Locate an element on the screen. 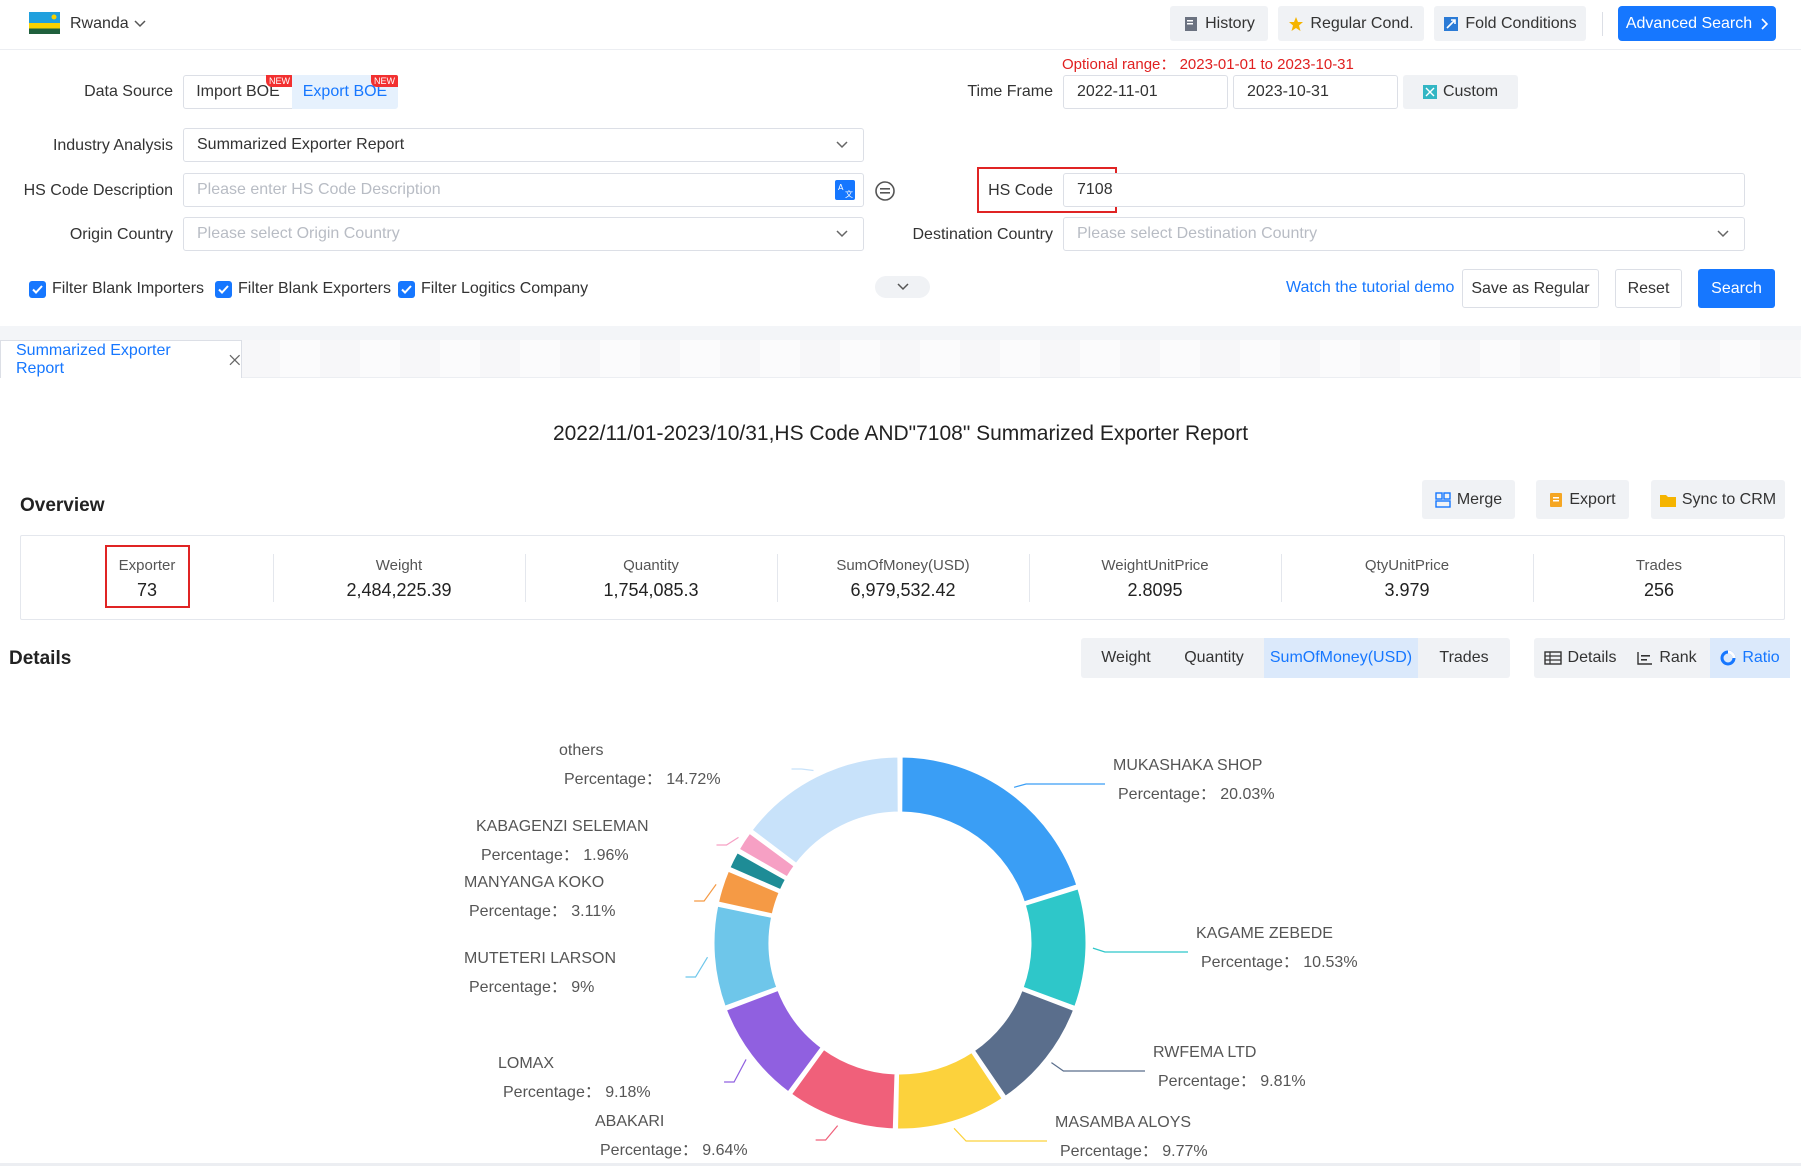 The height and width of the screenshot is (1166, 1801). view-ratio: Ratio is located at coordinates (1750, 658).